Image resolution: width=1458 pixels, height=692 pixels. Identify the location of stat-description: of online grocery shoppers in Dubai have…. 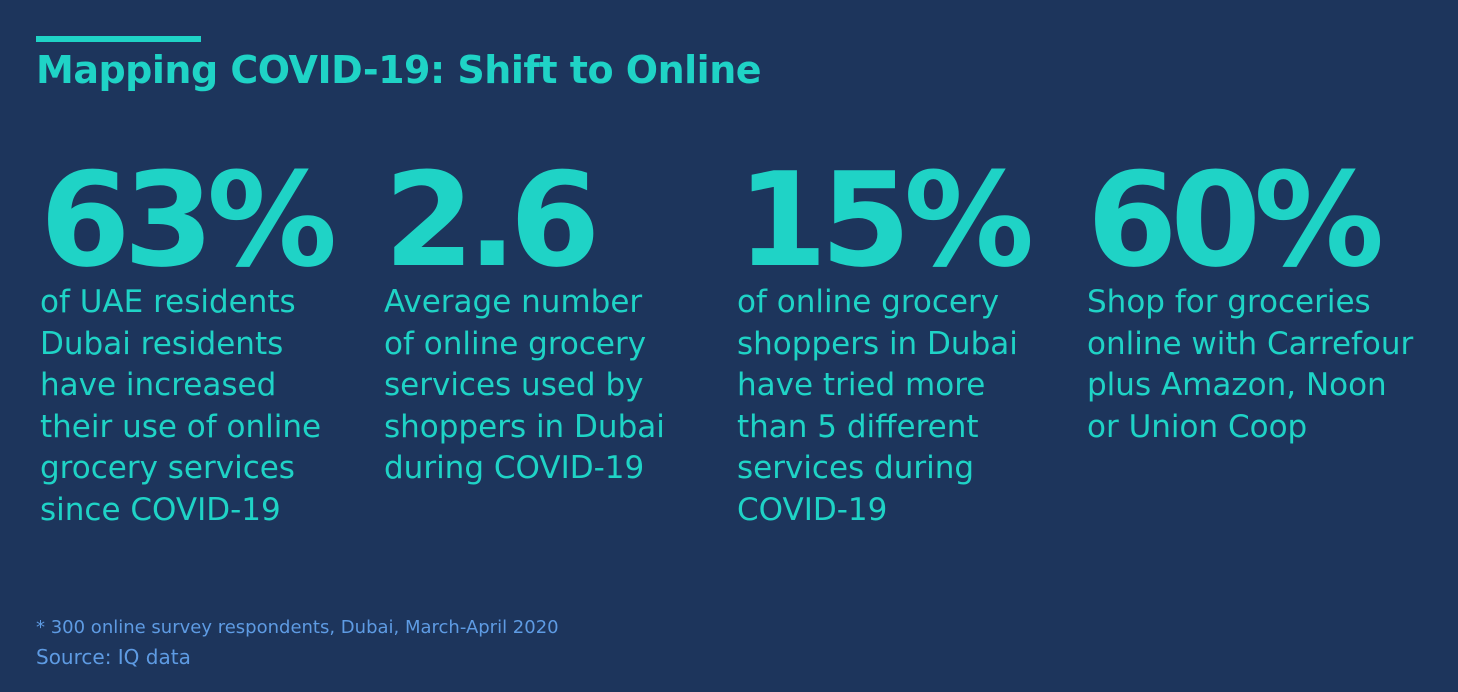
(877, 406).